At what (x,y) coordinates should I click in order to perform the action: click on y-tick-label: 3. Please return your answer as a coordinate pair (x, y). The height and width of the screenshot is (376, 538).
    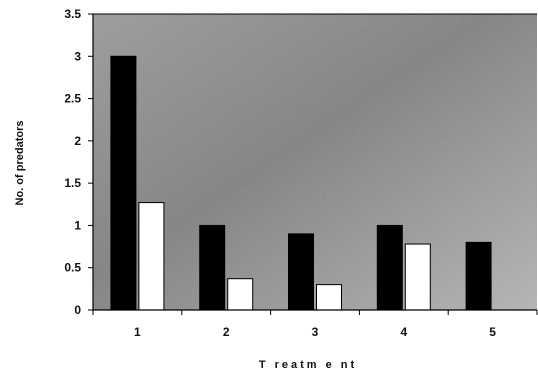
    Looking at the image, I should click on (77, 56).